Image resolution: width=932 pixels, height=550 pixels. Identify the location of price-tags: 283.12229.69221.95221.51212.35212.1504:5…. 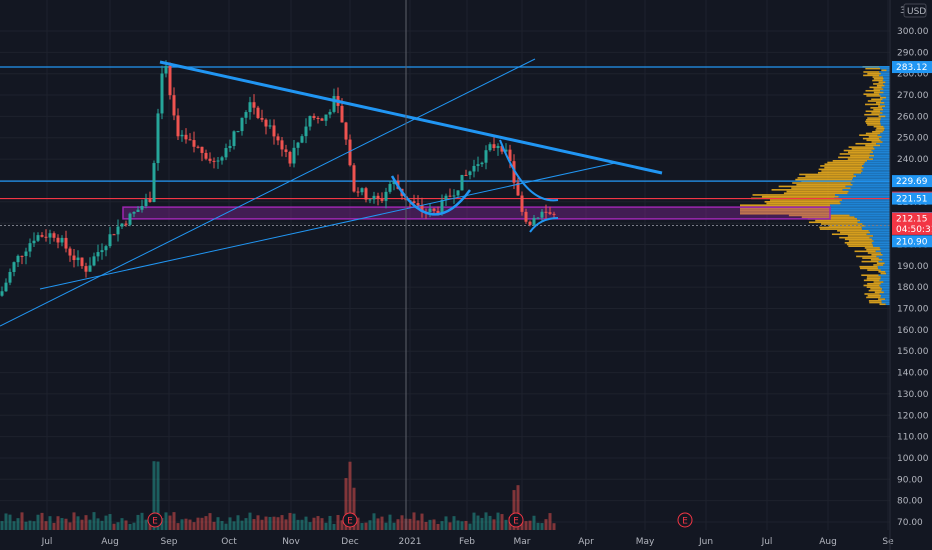
(912, 154).